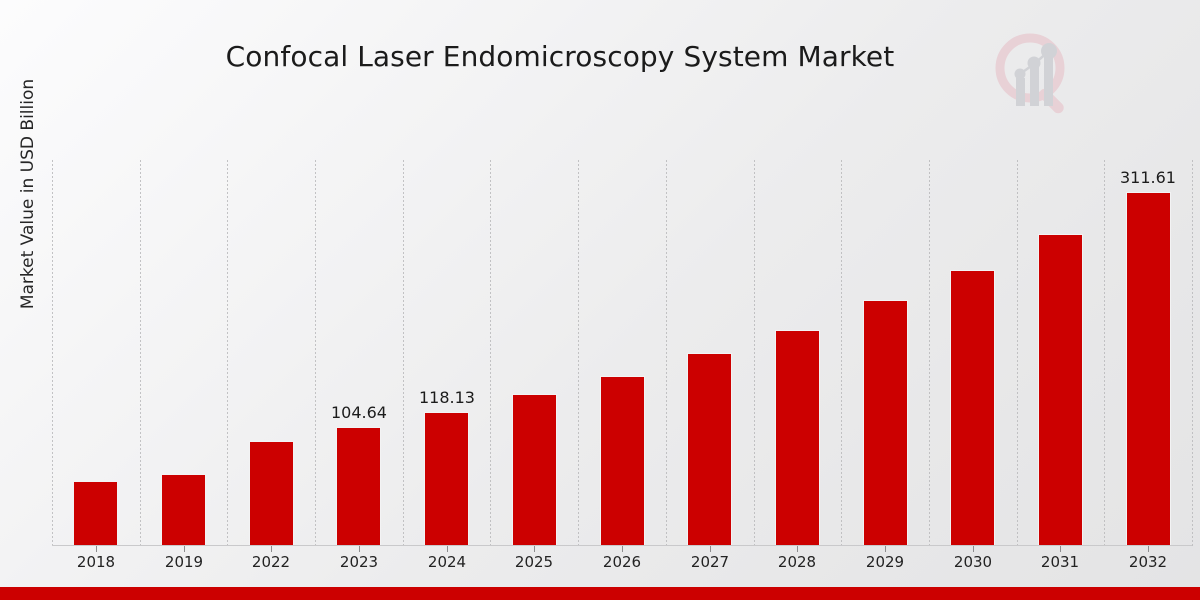  Describe the element at coordinates (710, 562) in the screenshot. I see `x-tick-label-2027: 2027` at that location.